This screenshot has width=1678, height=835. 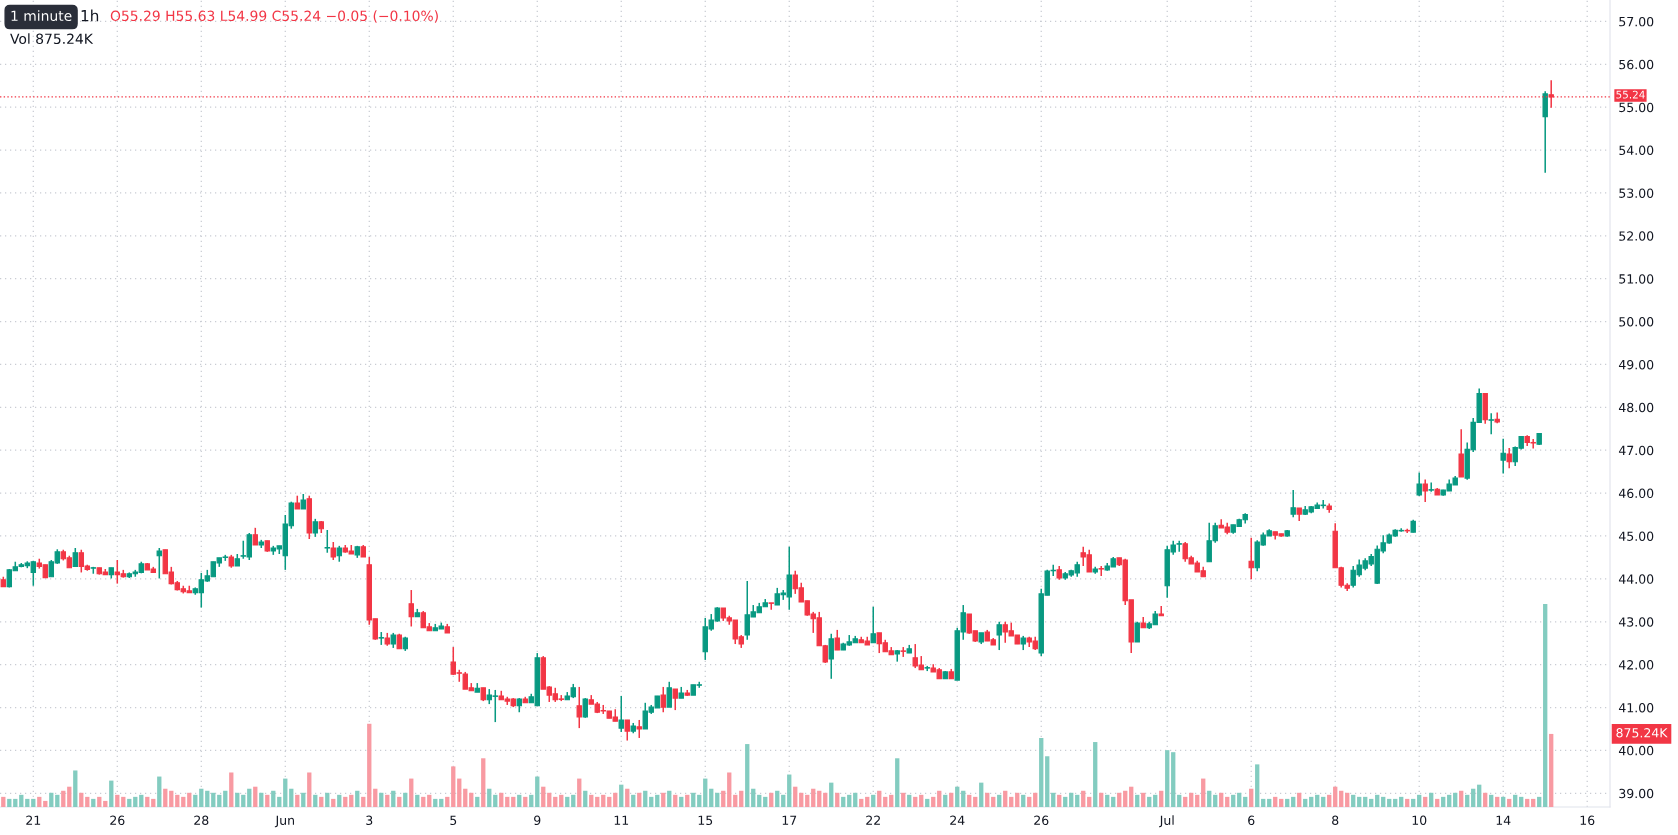 What do you see at coordinates (1251, 820) in the screenshot?
I see `x-tick-label: 6` at bounding box center [1251, 820].